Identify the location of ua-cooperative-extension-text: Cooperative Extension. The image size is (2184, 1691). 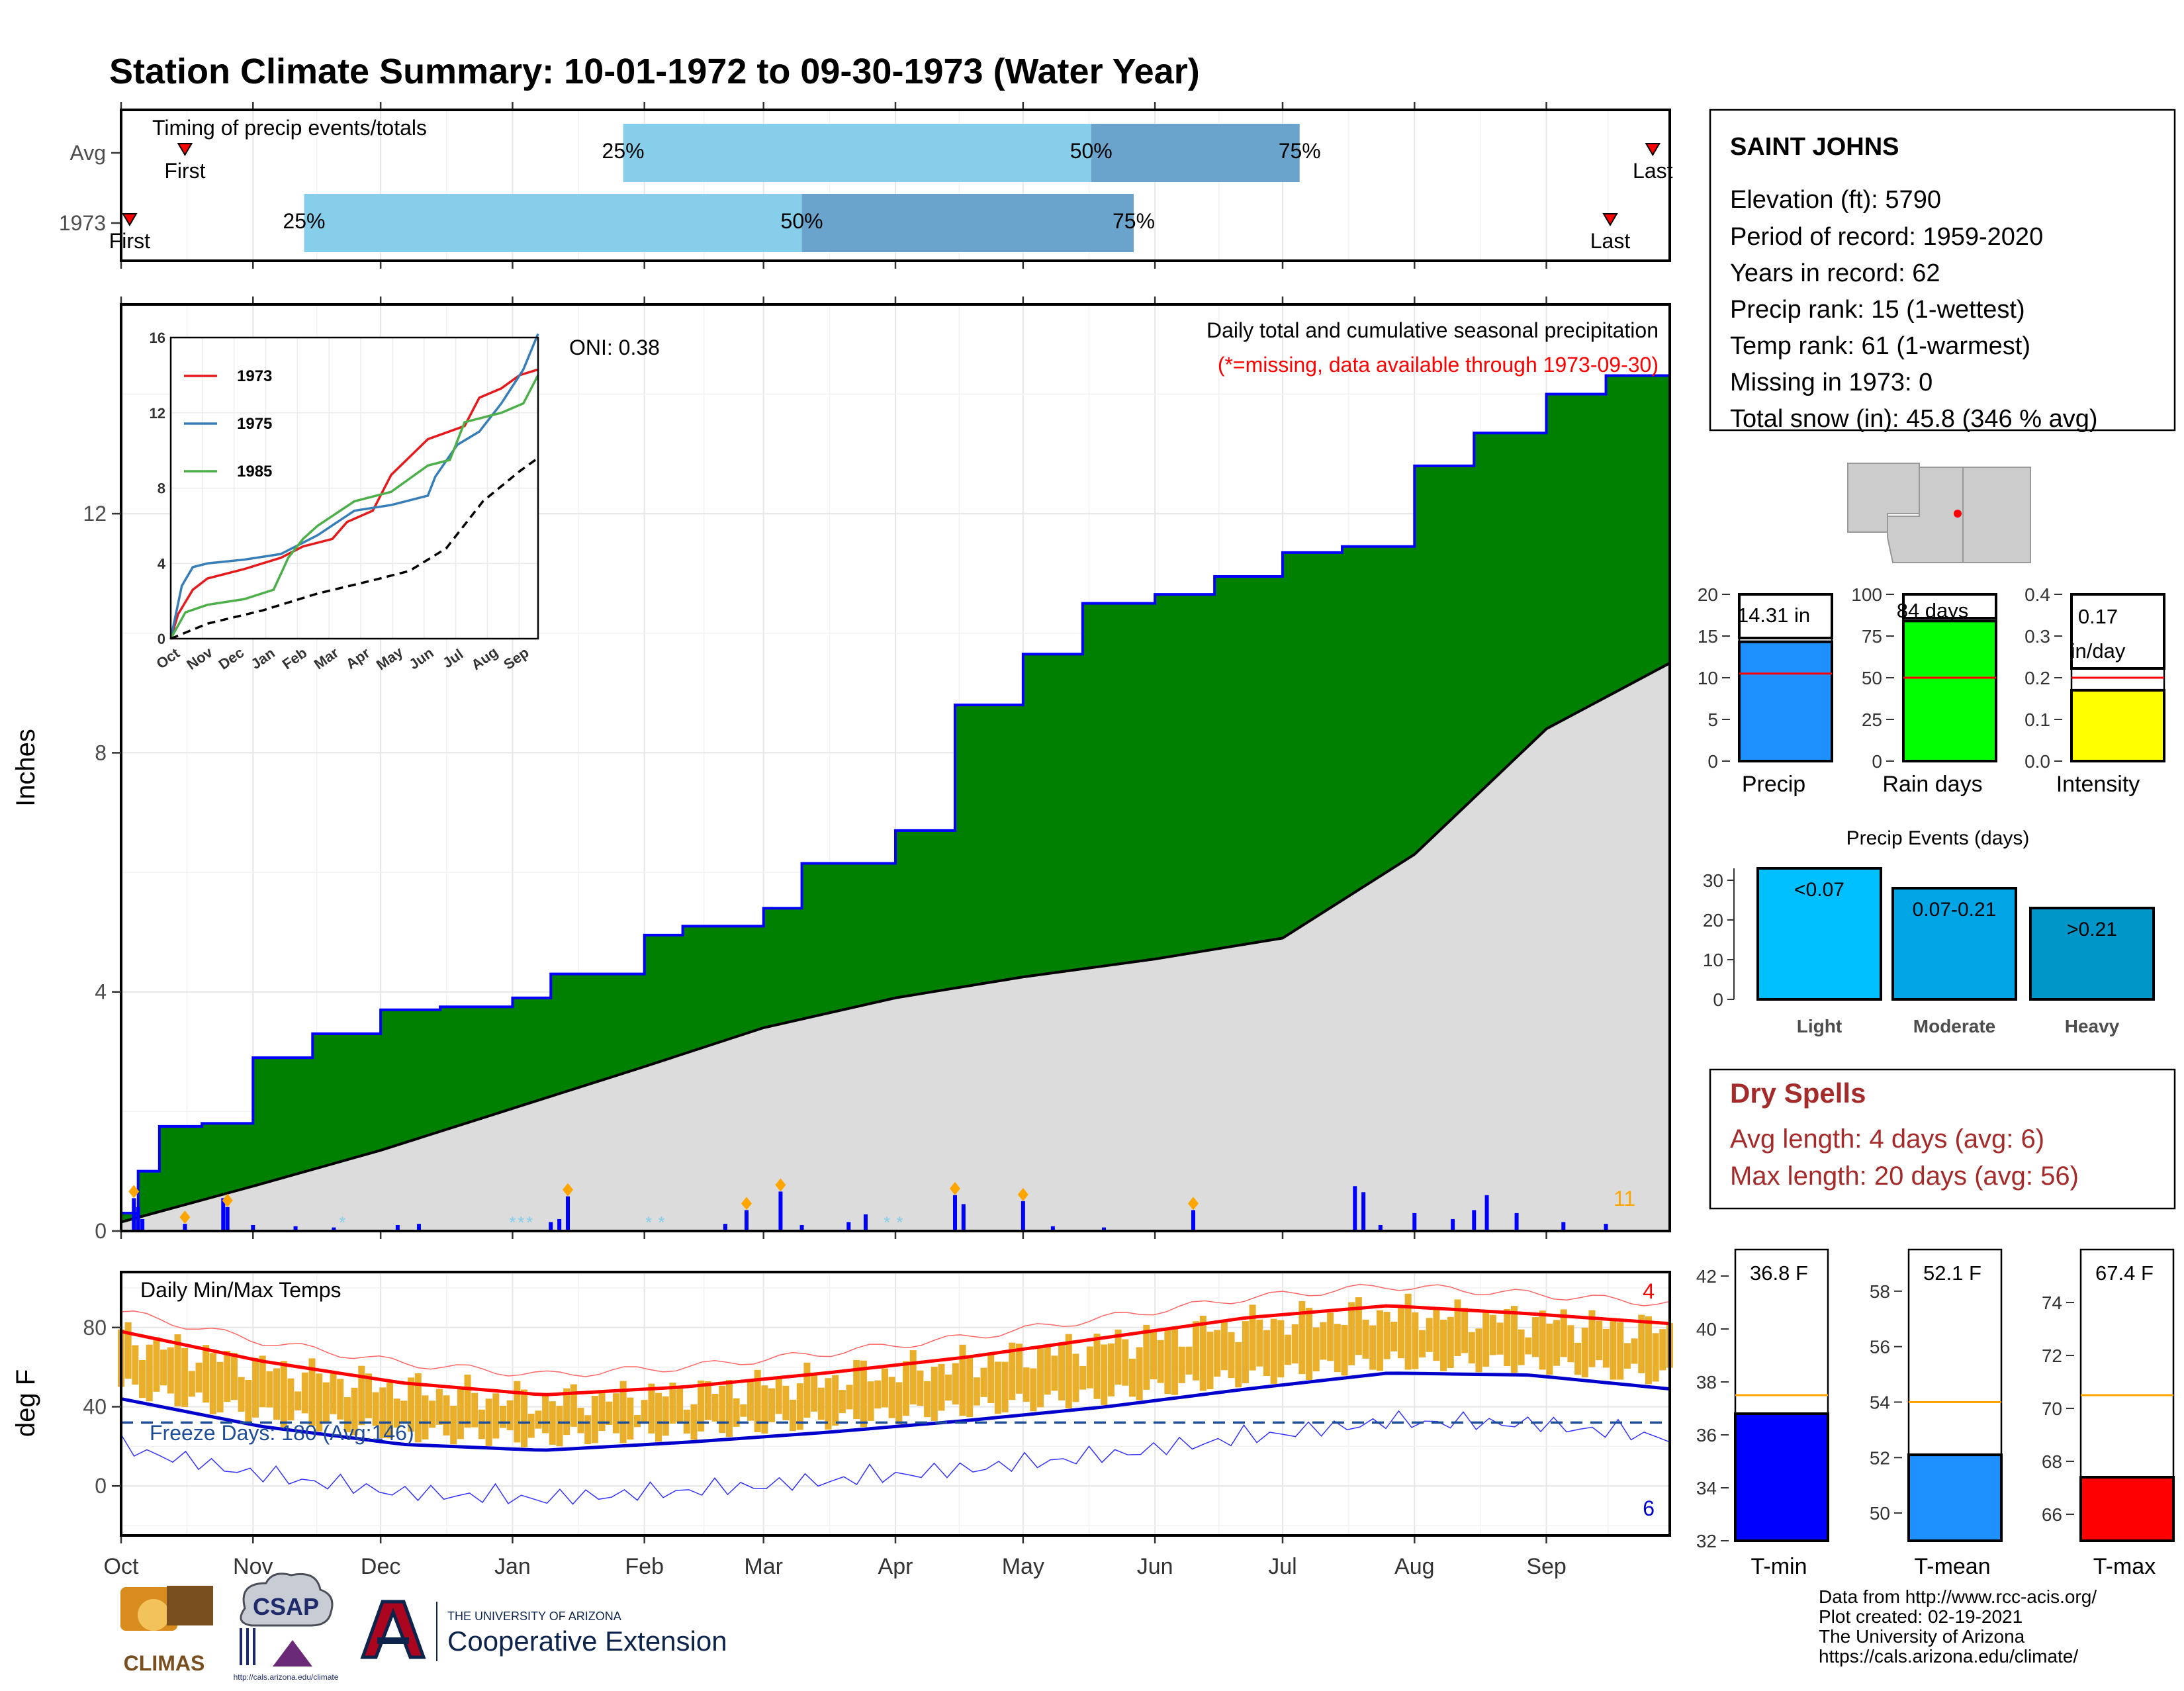
(587, 1641).